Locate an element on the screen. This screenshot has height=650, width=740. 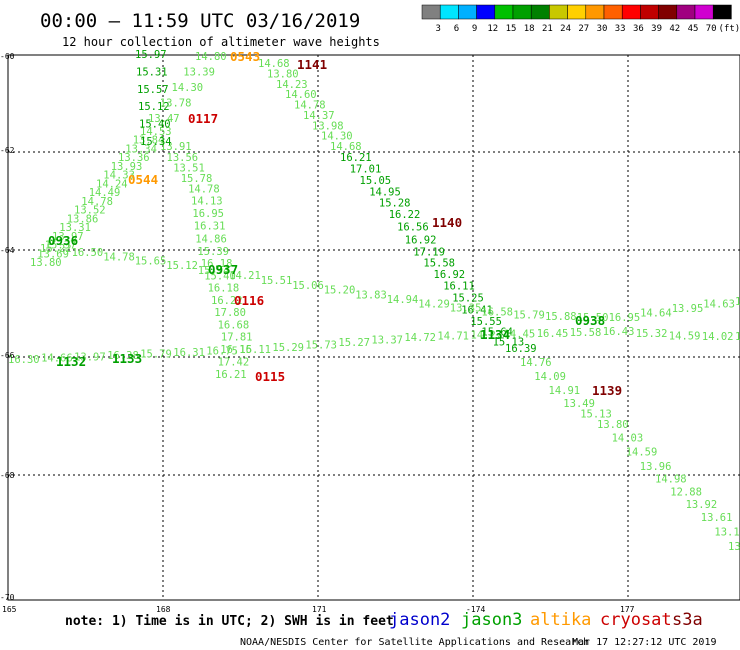
legend-label: 18 is located at coordinates (529, 29).